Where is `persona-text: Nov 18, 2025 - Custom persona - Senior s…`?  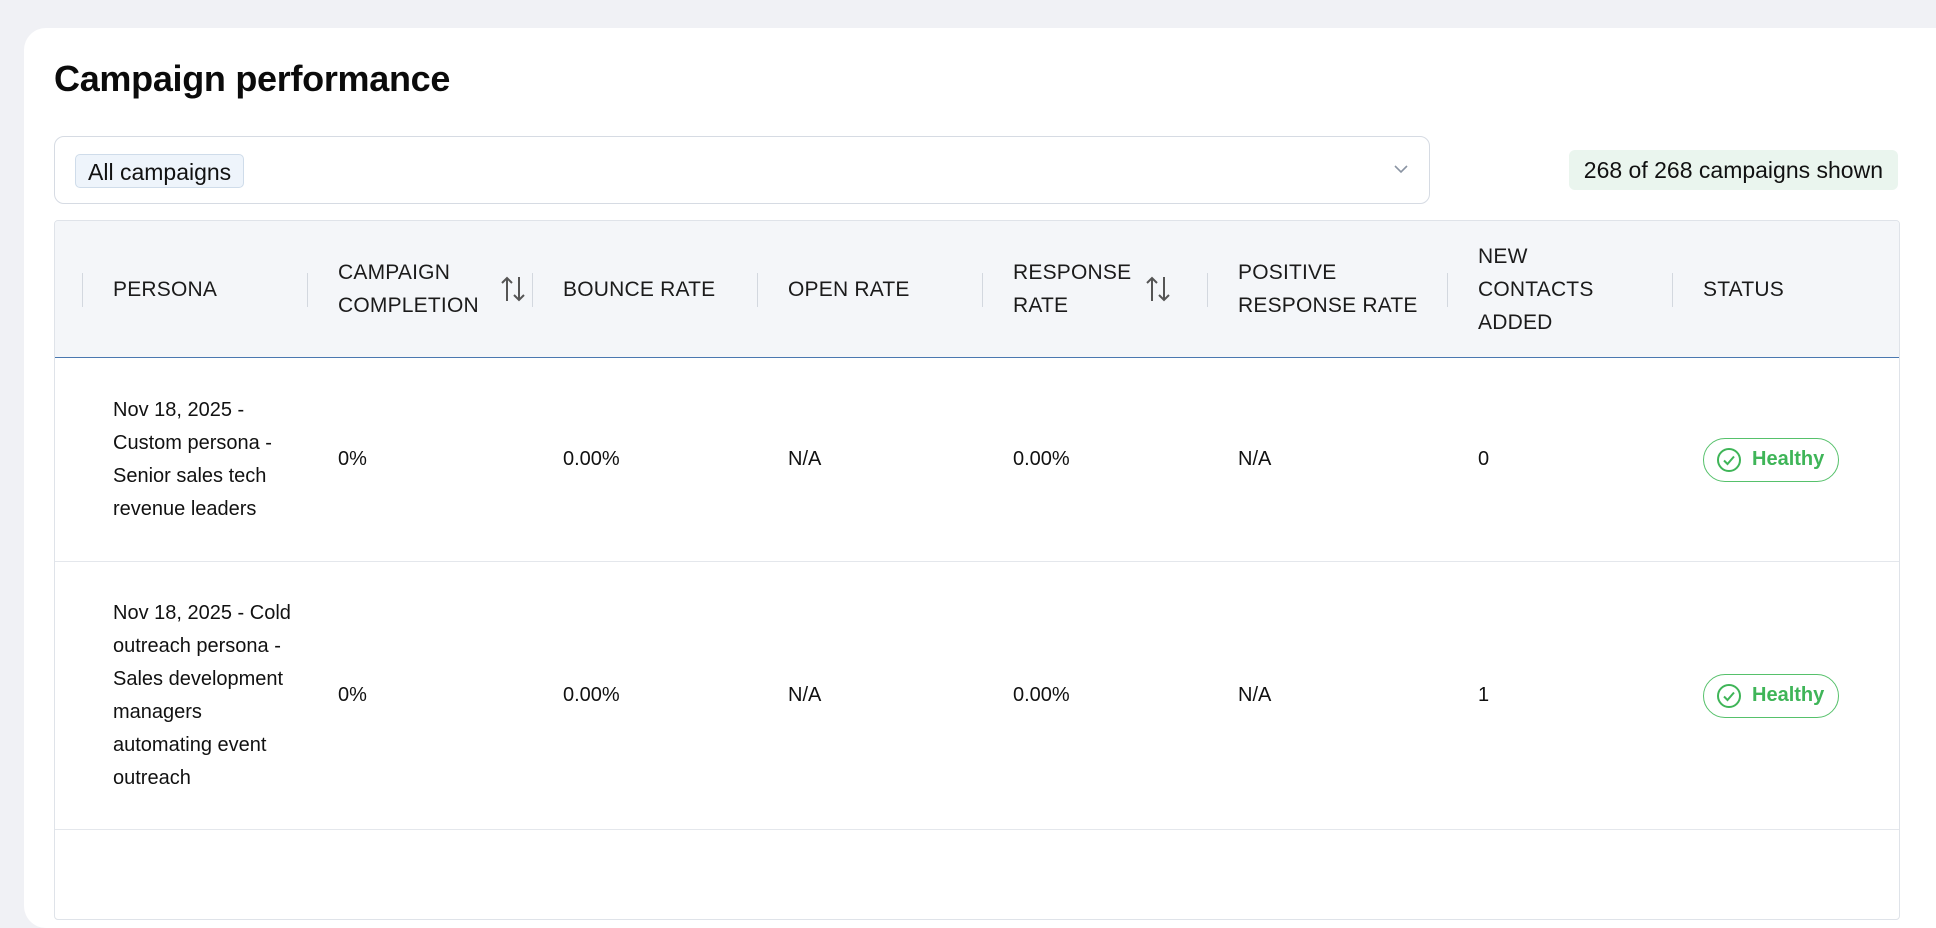 persona-text: Nov 18, 2025 - Custom persona - Senior s… is located at coordinates (192, 459).